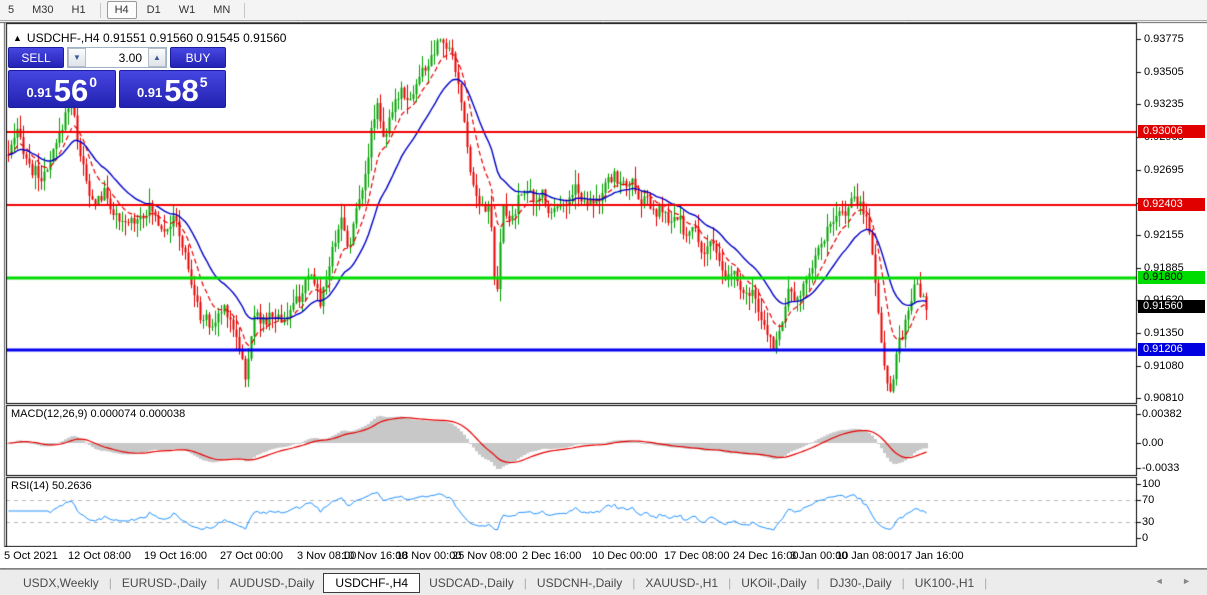 This screenshot has width=1207, height=595. I want to click on volume-increase-button: ▲, so click(157, 57).